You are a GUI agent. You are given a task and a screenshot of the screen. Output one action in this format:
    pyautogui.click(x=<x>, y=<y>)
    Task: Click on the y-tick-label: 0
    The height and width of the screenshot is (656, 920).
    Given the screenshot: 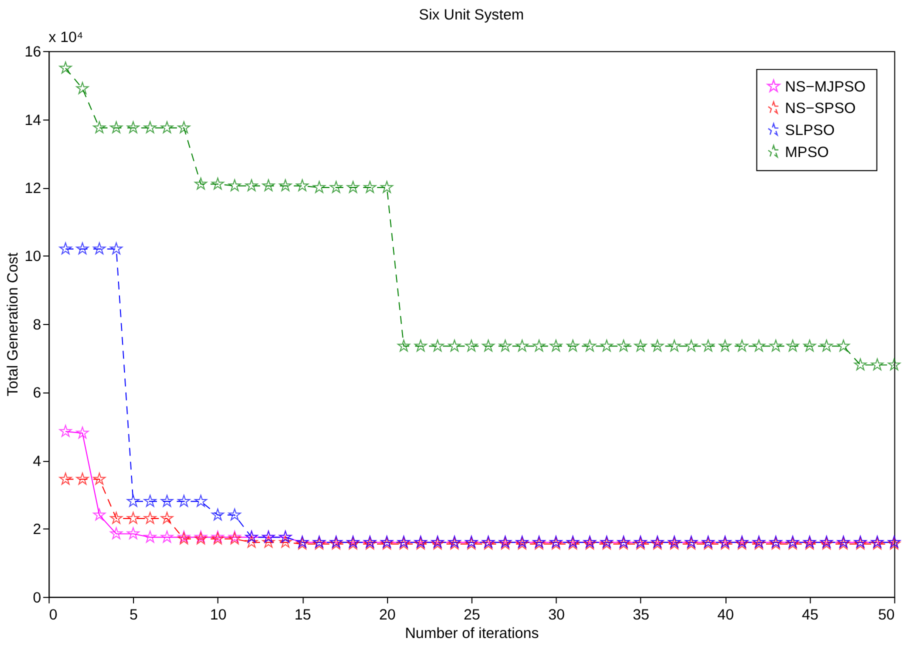 What is the action you would take?
    pyautogui.click(x=37, y=598)
    